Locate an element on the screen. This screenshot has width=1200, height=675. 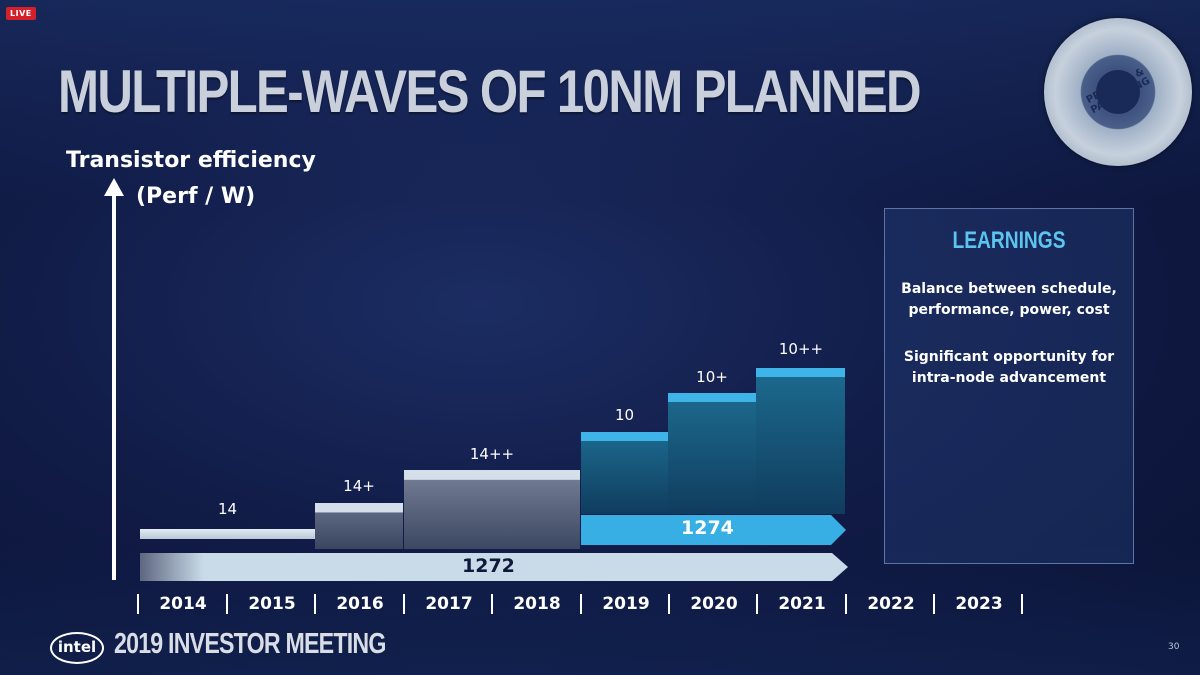
bar-14plus is located at coordinates (359, 526).